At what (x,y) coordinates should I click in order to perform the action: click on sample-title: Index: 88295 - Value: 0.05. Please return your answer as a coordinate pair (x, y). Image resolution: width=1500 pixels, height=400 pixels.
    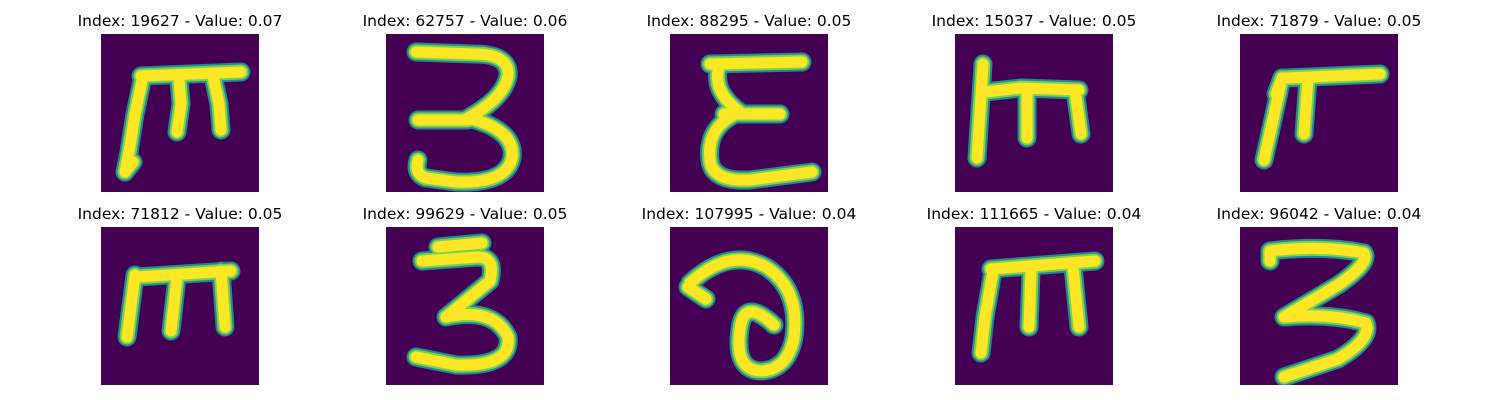
    Looking at the image, I should click on (749, 21).